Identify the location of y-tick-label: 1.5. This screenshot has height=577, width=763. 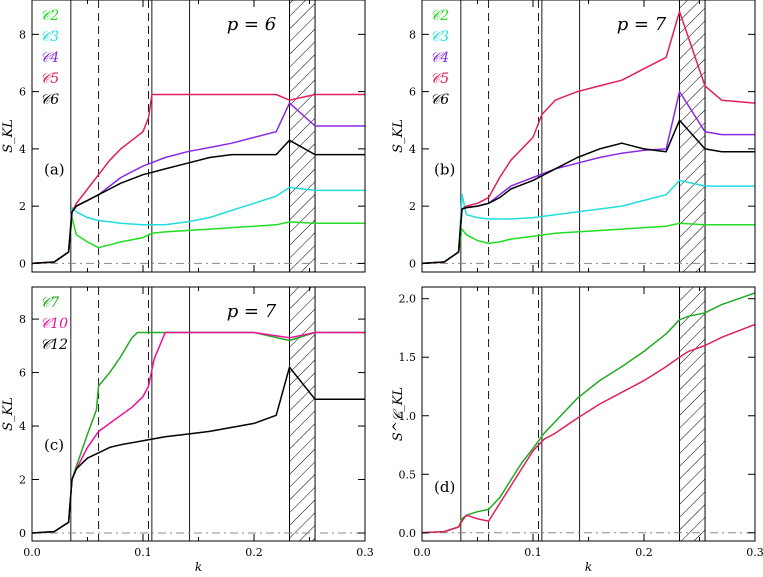
(408, 357).